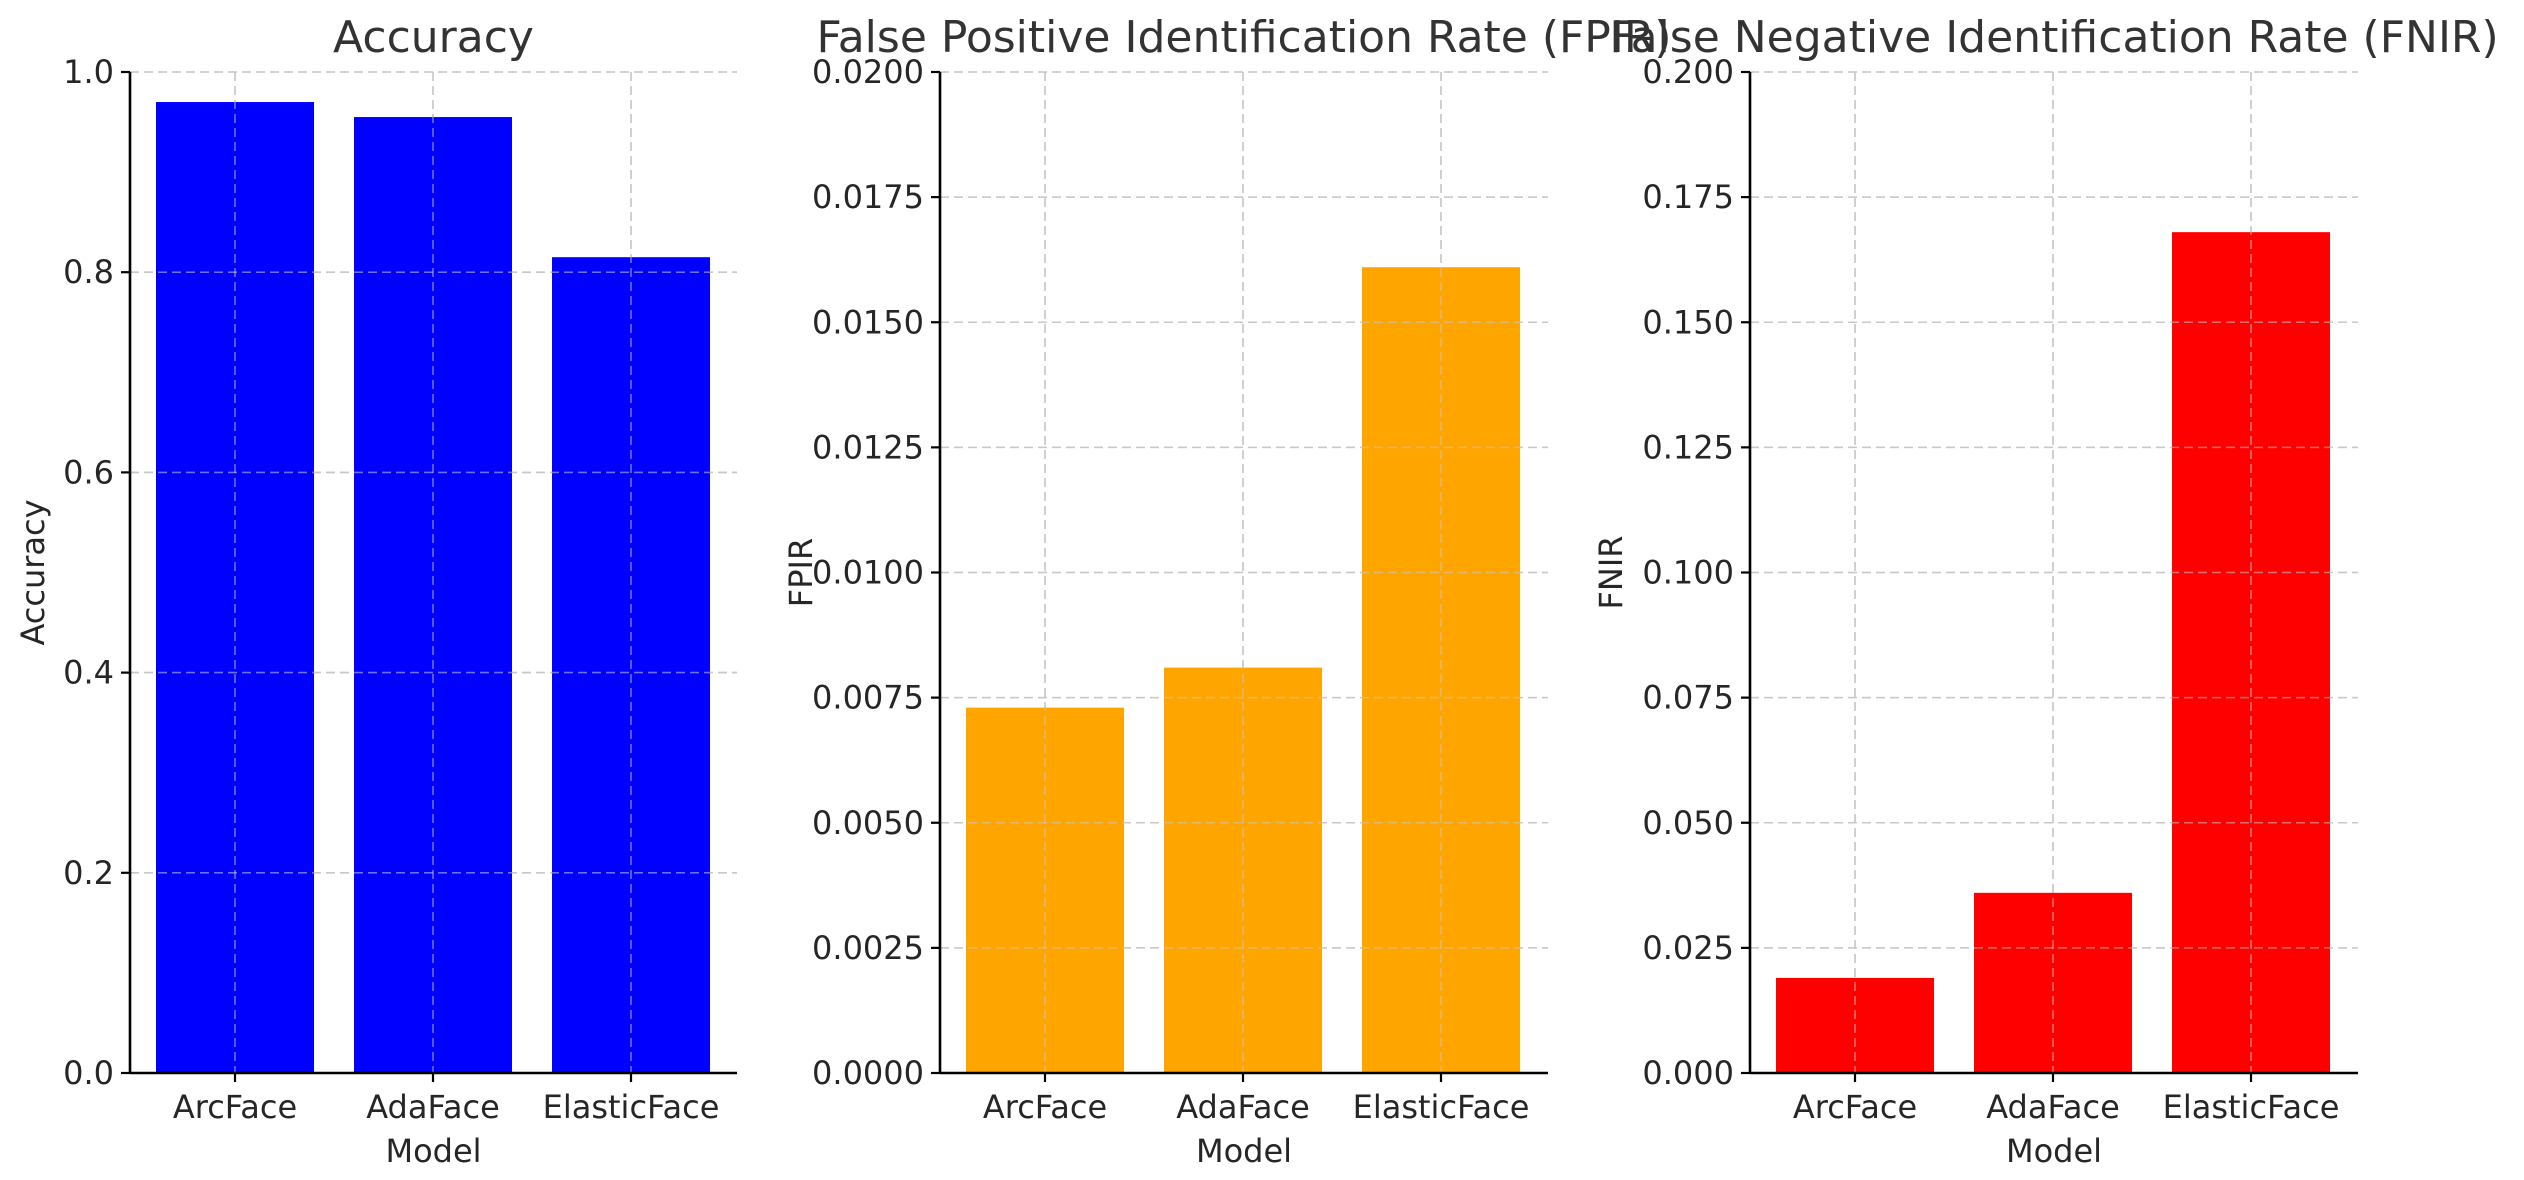 This screenshot has width=2524, height=1180. What do you see at coordinates (868, 573) in the screenshot?
I see `y-tick-label: 0.0100` at bounding box center [868, 573].